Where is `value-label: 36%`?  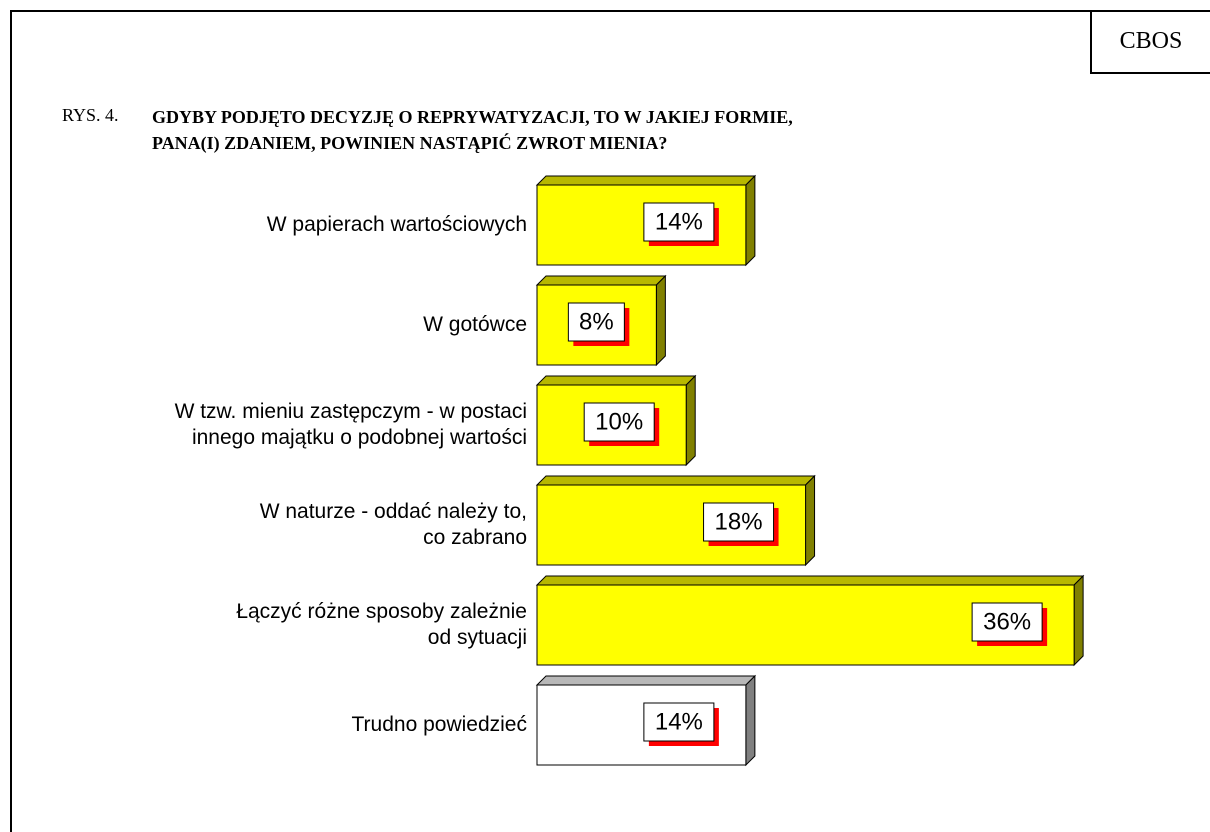
value-label: 36% is located at coordinates (1007, 621).